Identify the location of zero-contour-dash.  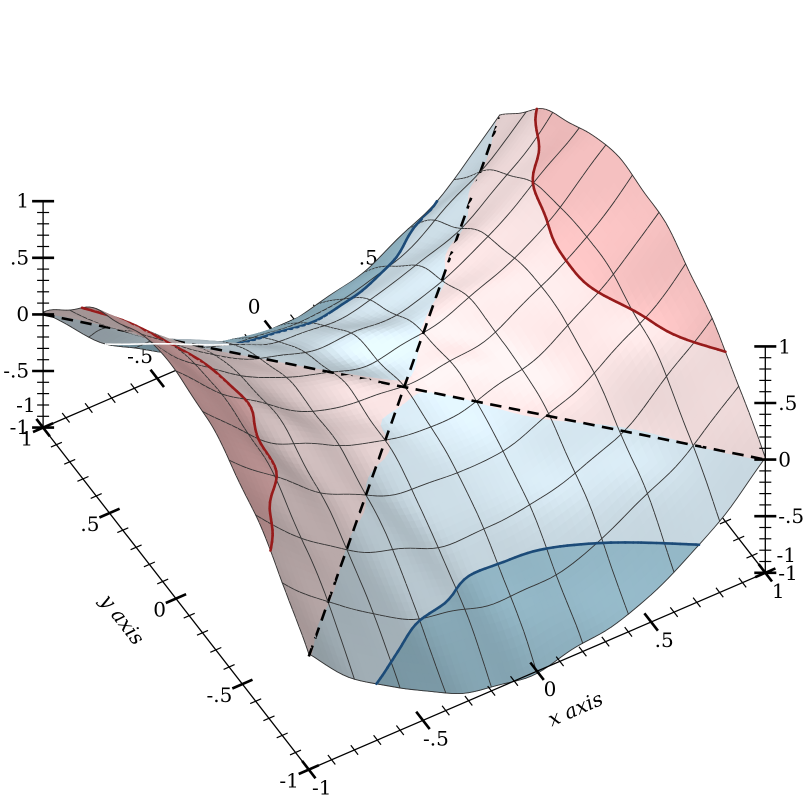
(499, 118).